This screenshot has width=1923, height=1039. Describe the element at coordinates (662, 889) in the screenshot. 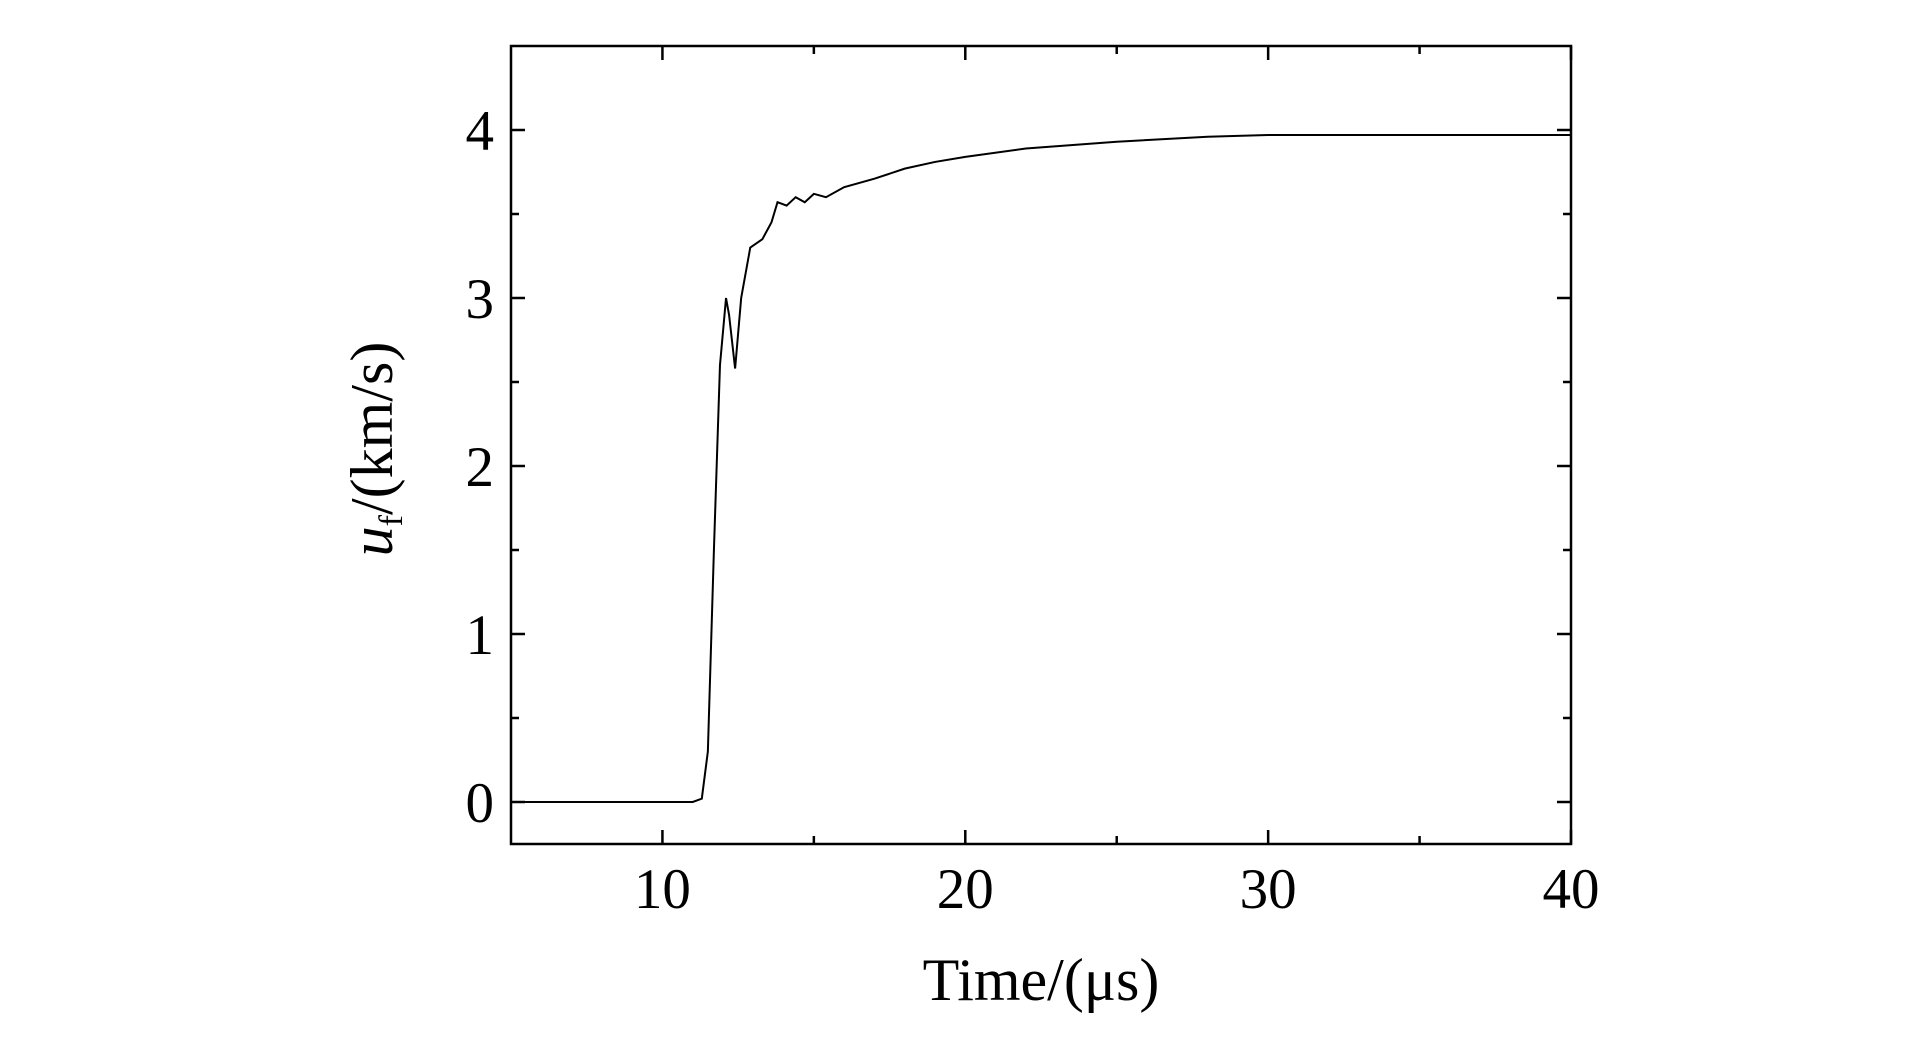

I see `x-tick-label: 10` at that location.